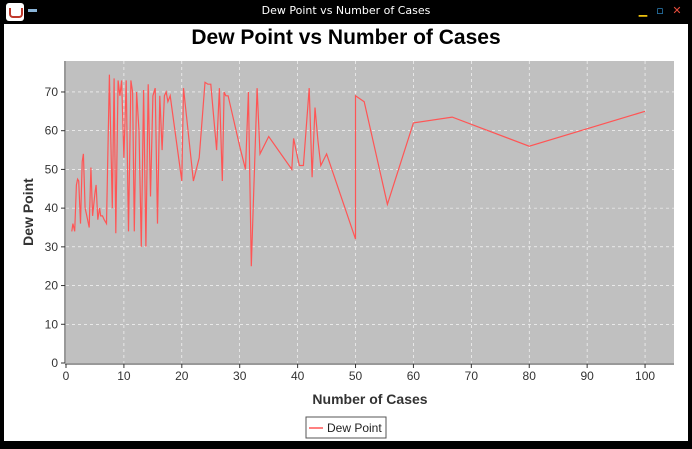  I want to click on close-icon: ✕, so click(677, 10).